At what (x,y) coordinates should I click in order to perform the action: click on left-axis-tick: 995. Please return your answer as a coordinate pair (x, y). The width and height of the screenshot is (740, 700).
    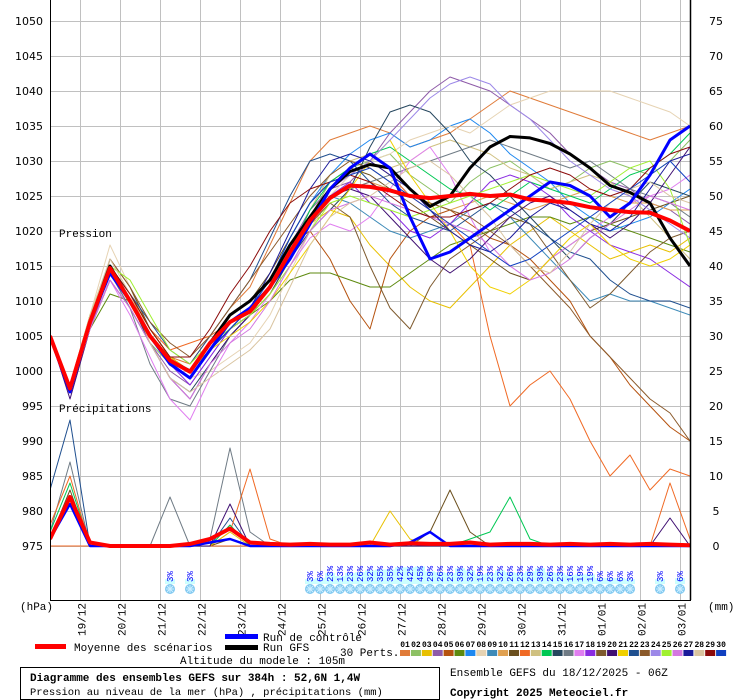
    Looking at the image, I should click on (32, 406).